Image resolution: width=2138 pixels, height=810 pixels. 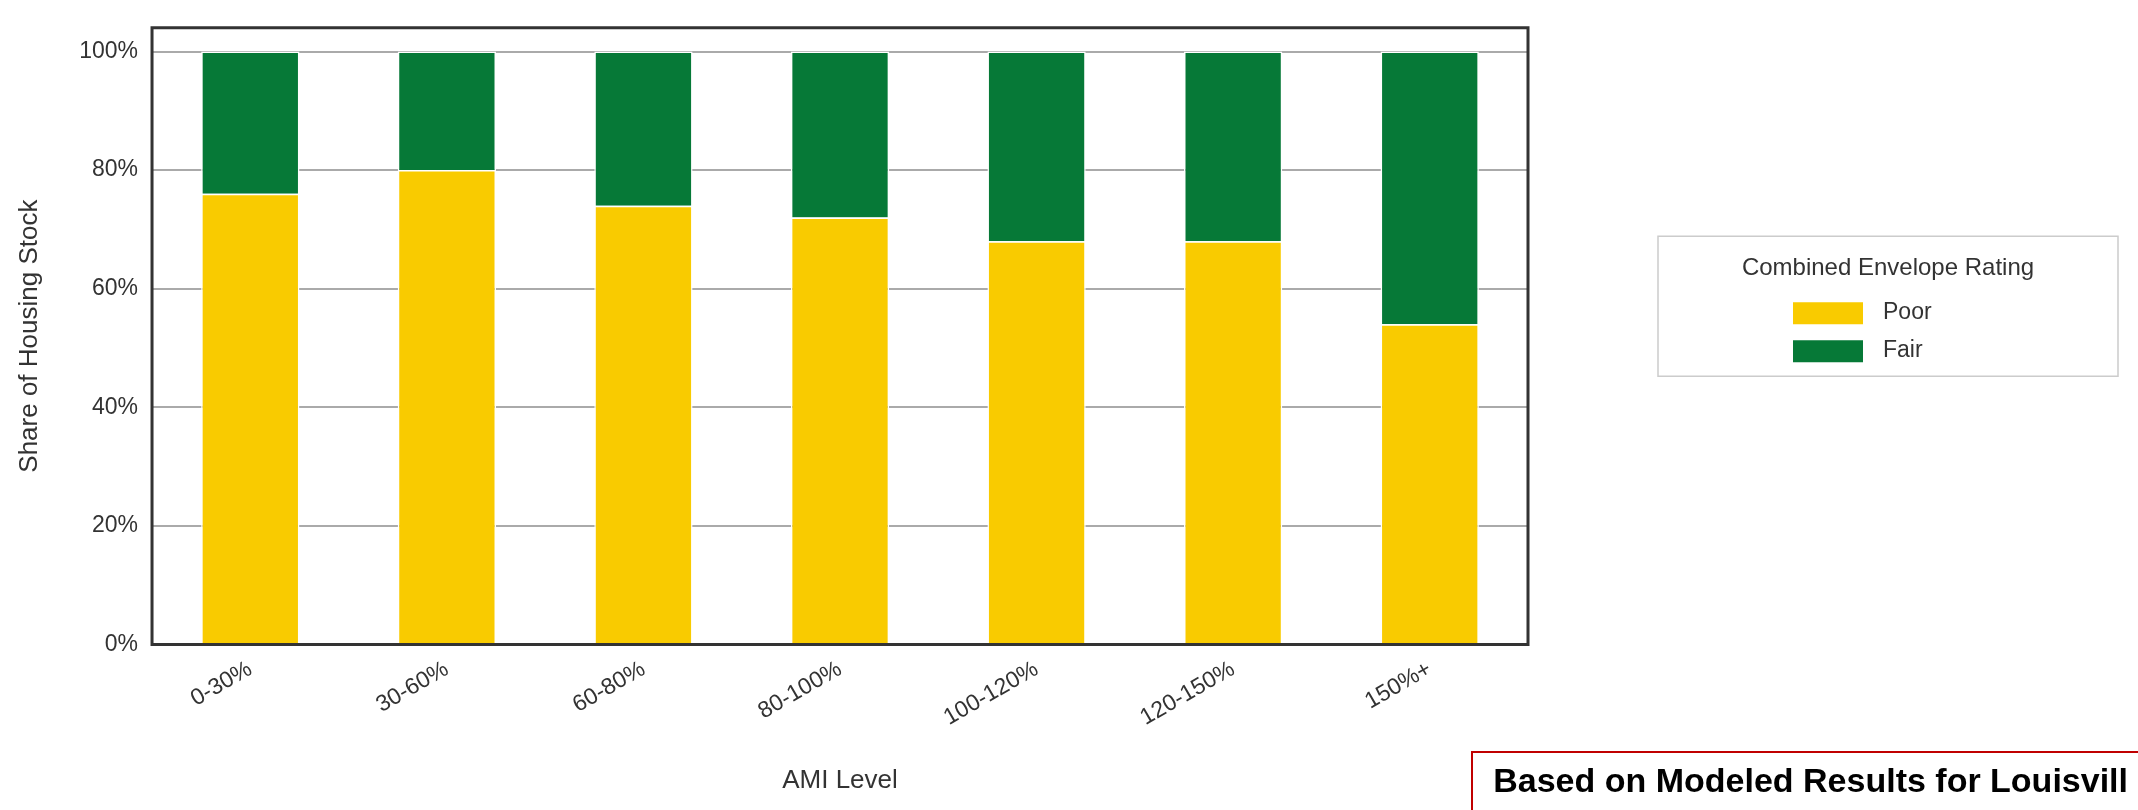 I want to click on legend-label: Fair, so click(x=1903, y=349).